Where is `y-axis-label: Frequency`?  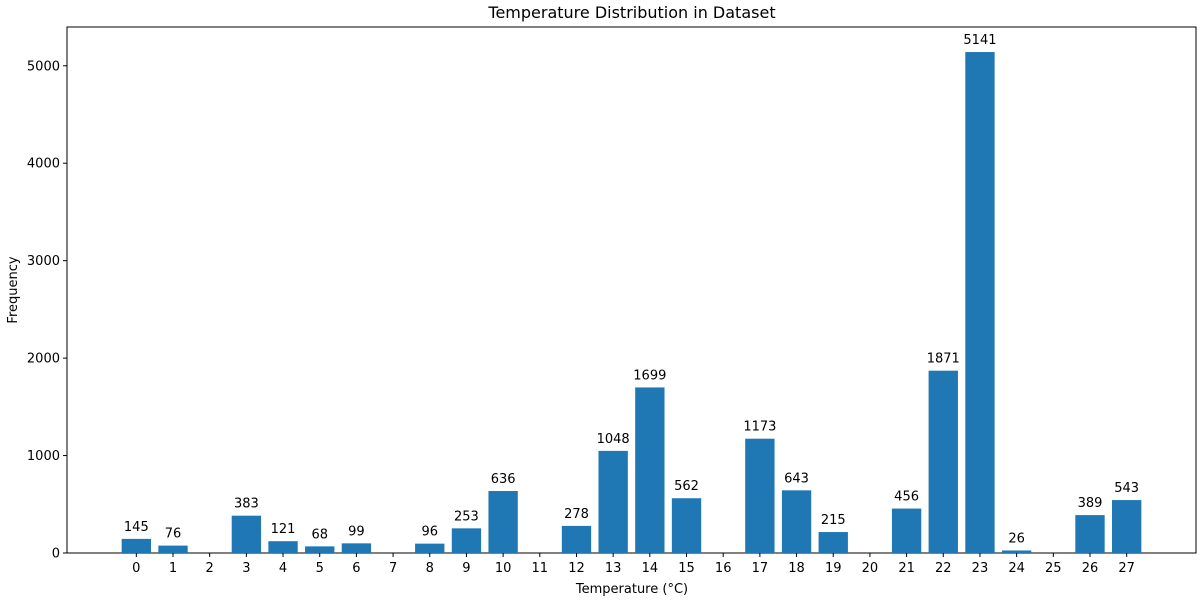
y-axis-label: Frequency is located at coordinates (13, 289).